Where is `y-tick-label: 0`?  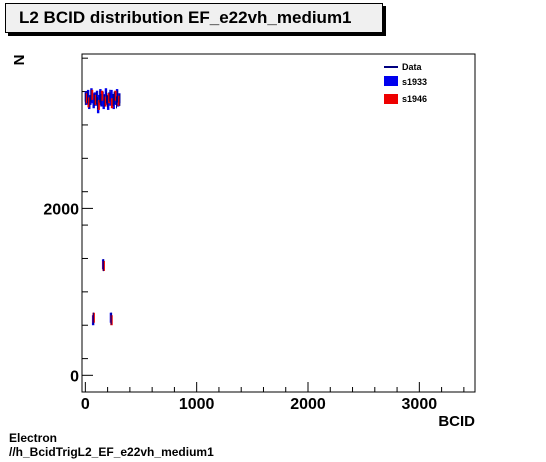
y-tick-label: 0 is located at coordinates (74, 376).